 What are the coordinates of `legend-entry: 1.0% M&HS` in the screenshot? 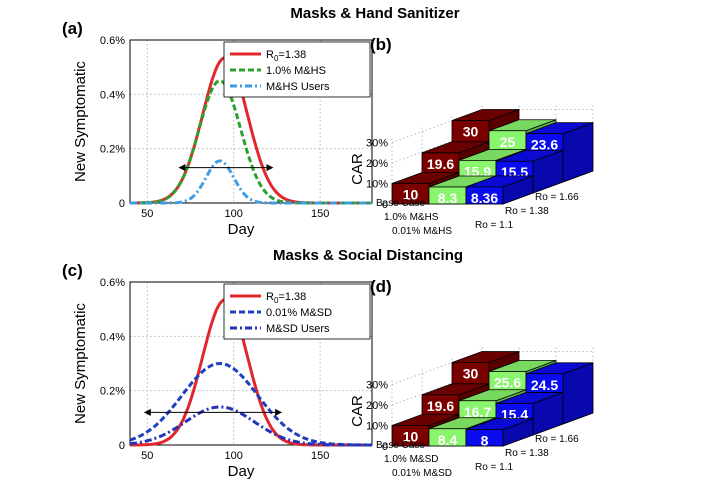 It's located at (296, 71).